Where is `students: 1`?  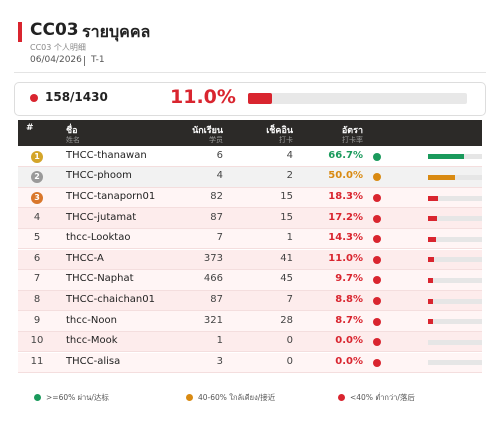
students: 1 is located at coordinates (219, 341).